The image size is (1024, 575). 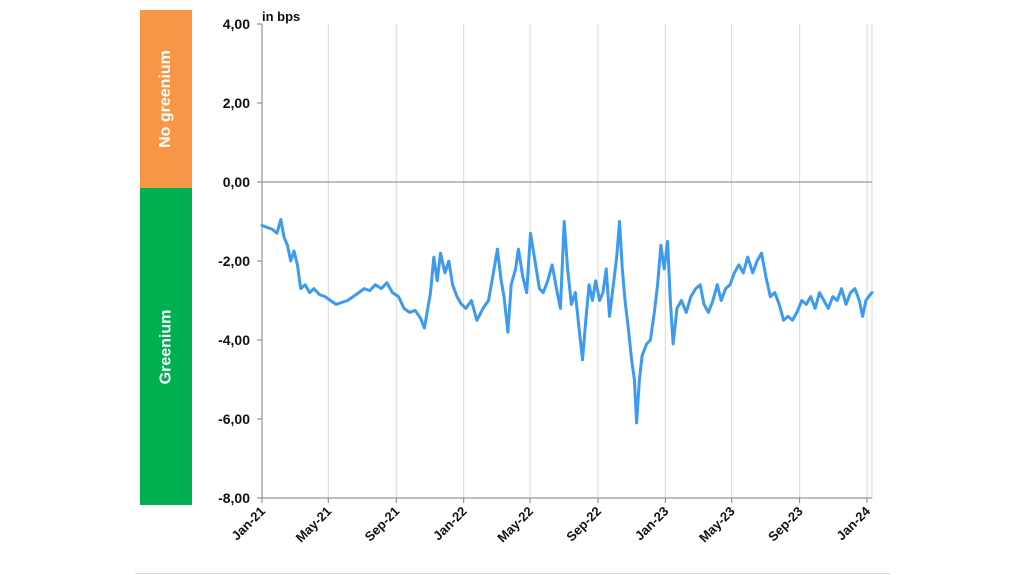 What do you see at coordinates (583, 524) in the screenshot?
I see `x-tick-label: Sep-22` at bounding box center [583, 524].